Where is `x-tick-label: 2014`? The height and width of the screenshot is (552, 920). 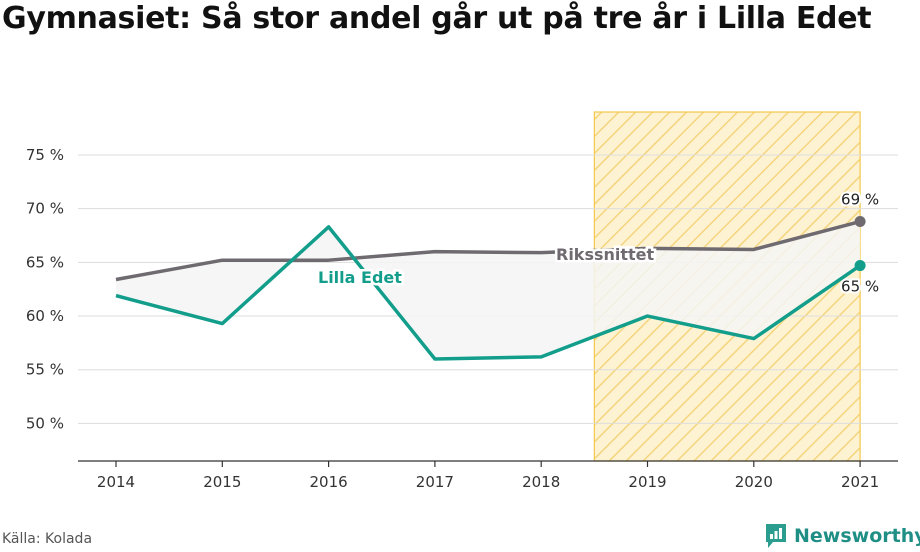
x-tick-label: 2014 is located at coordinates (116, 482).